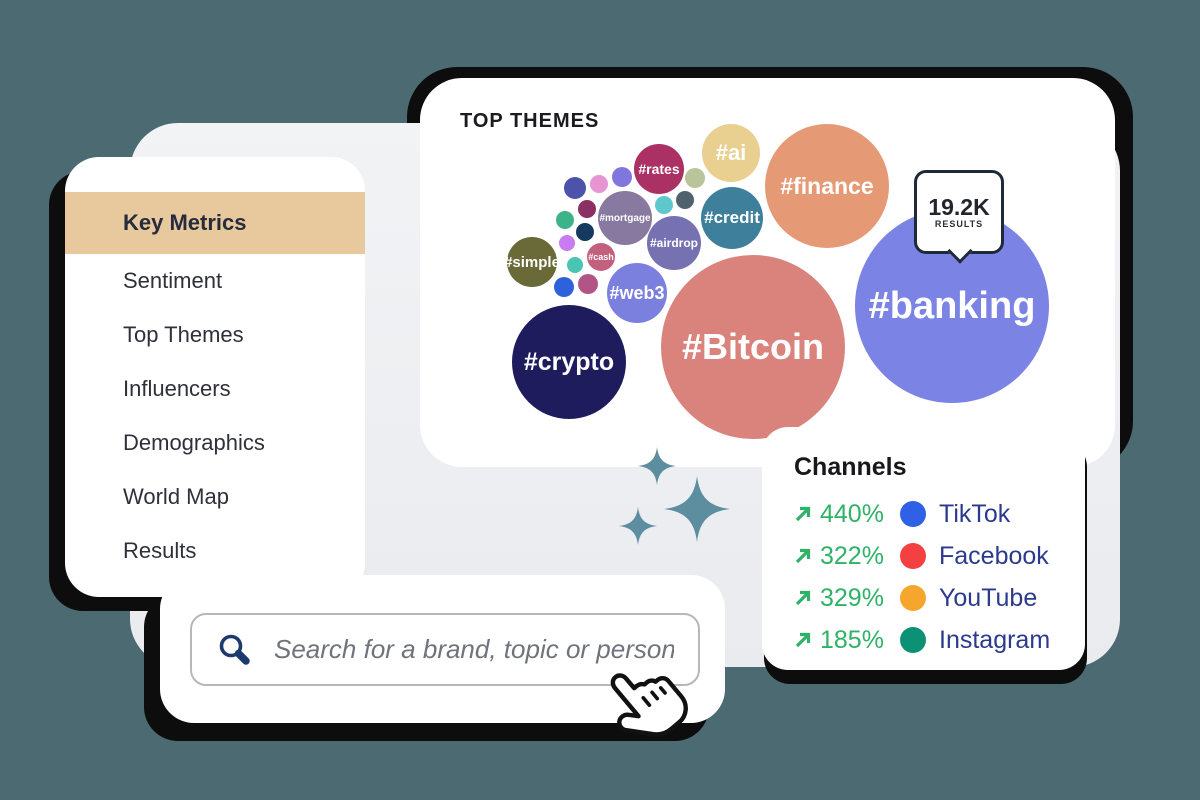  I want to click on channel-name: Instagram, so click(995, 639).